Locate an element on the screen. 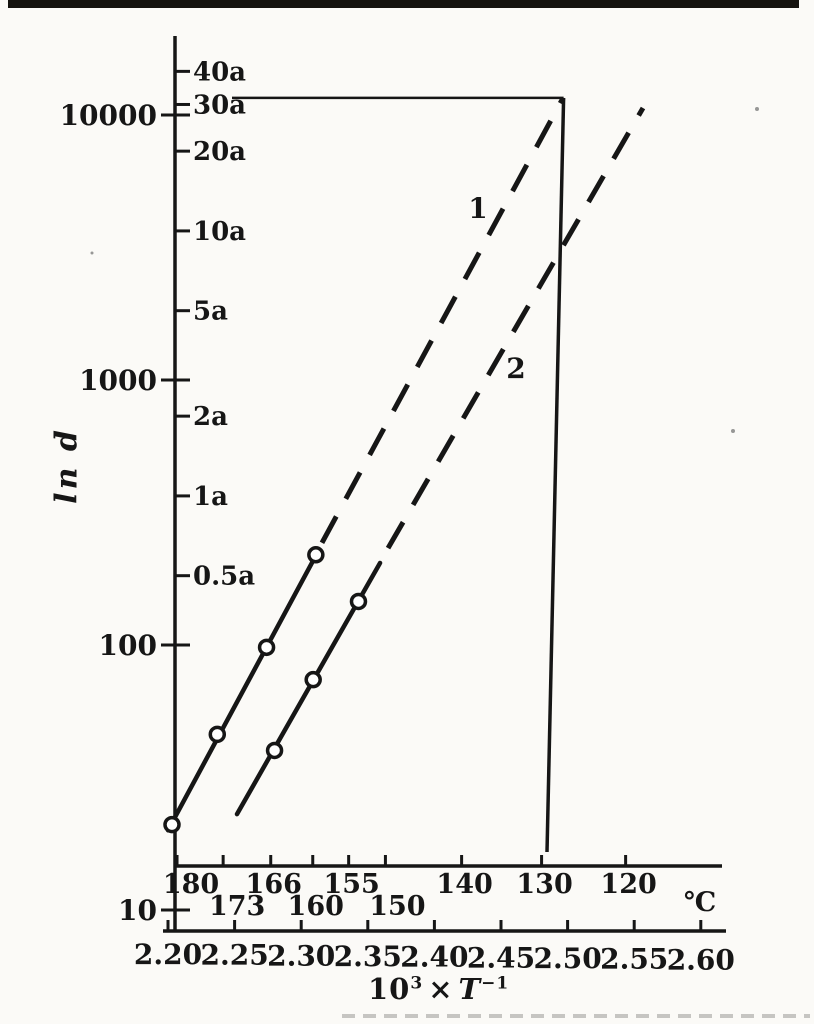 Image resolution: width=814 pixels, height=1024 pixels. series-2-label: 2 is located at coordinates (515, 368).